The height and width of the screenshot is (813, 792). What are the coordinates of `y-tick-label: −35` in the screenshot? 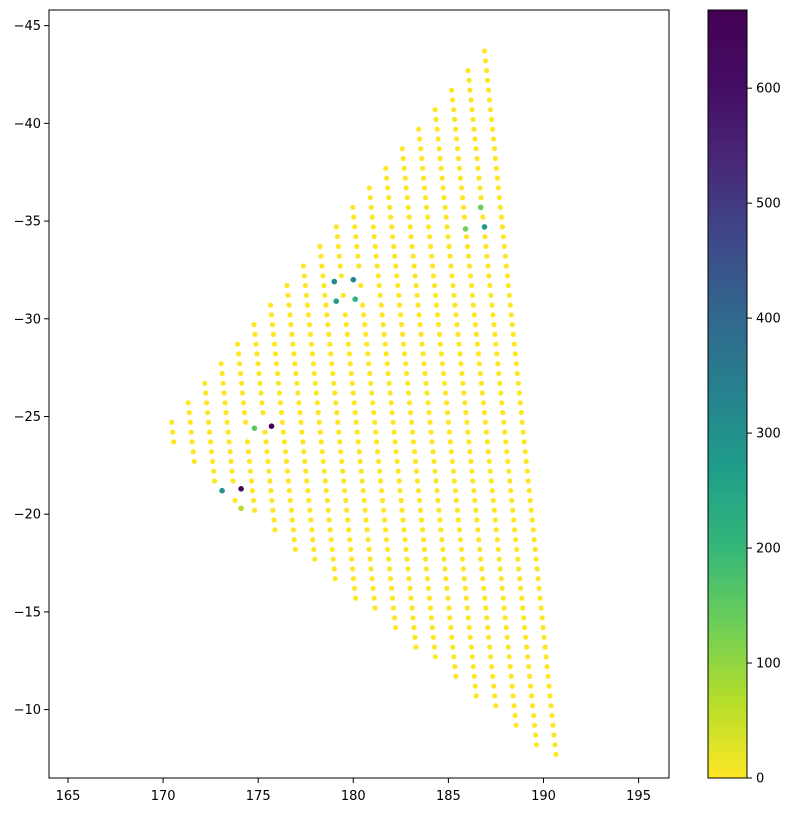 It's located at (27, 222).